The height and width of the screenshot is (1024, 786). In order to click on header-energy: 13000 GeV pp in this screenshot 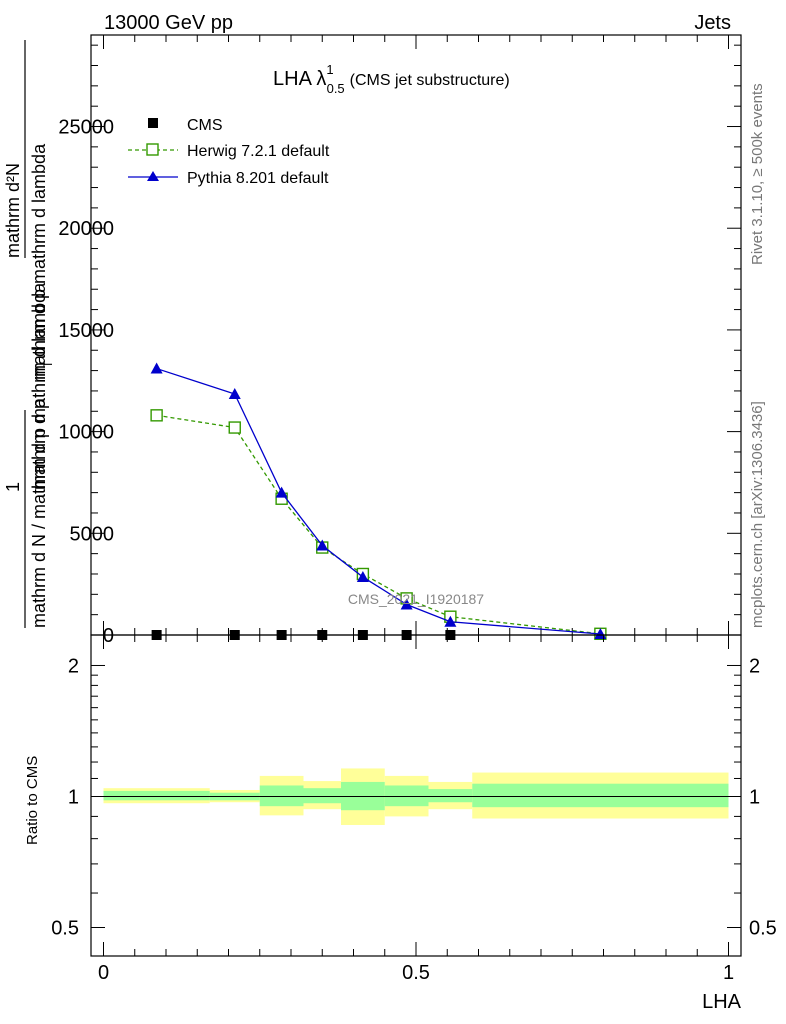, I will do `click(168, 23)`.